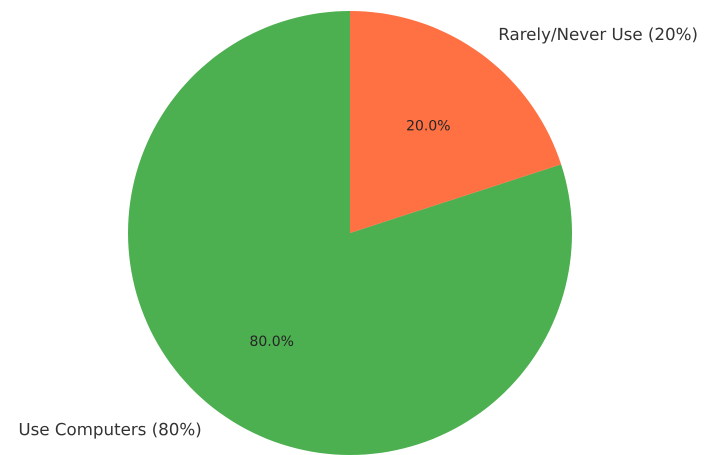  Describe the element at coordinates (598, 35) in the screenshot. I see `slice-label: Rarely/Never Use (20%)` at that location.